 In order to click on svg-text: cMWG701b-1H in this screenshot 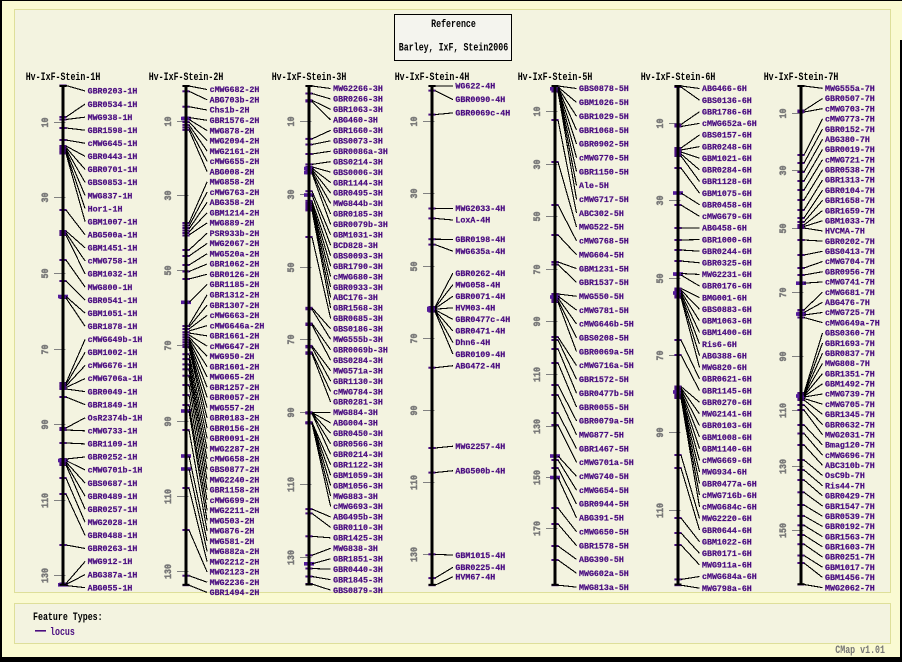, I will do `click(115, 471)`.